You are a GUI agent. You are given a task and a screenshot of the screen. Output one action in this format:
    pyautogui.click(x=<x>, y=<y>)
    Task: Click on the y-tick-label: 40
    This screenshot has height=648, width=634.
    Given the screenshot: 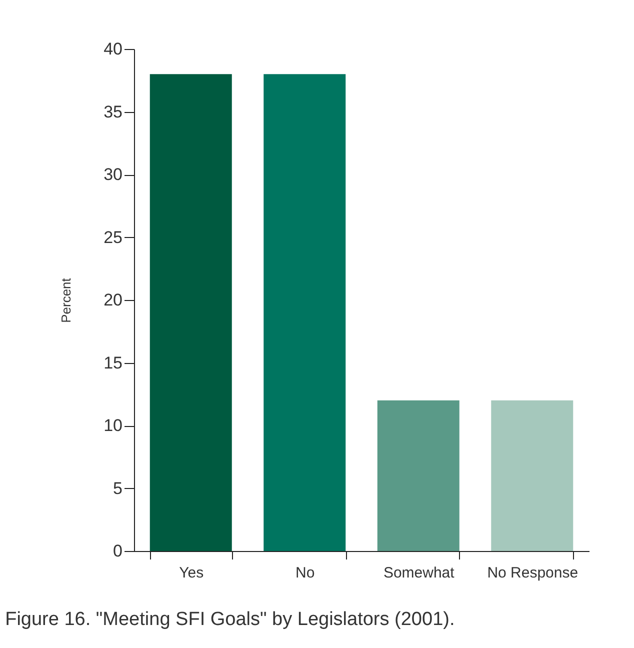 What is the action you would take?
    pyautogui.click(x=113, y=49)
    